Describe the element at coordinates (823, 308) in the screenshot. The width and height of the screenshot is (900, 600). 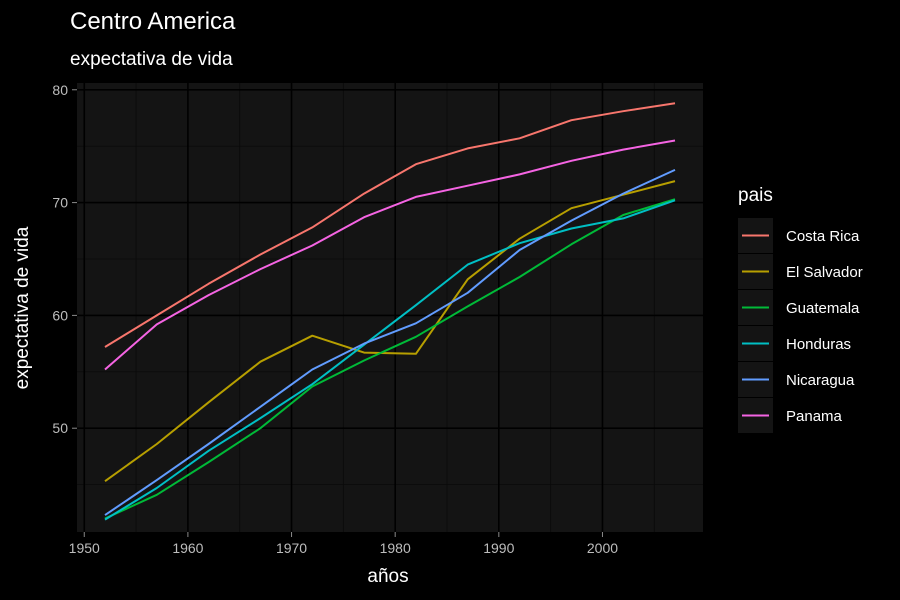
I see `legend-label-guatemala: Guatemala` at that location.